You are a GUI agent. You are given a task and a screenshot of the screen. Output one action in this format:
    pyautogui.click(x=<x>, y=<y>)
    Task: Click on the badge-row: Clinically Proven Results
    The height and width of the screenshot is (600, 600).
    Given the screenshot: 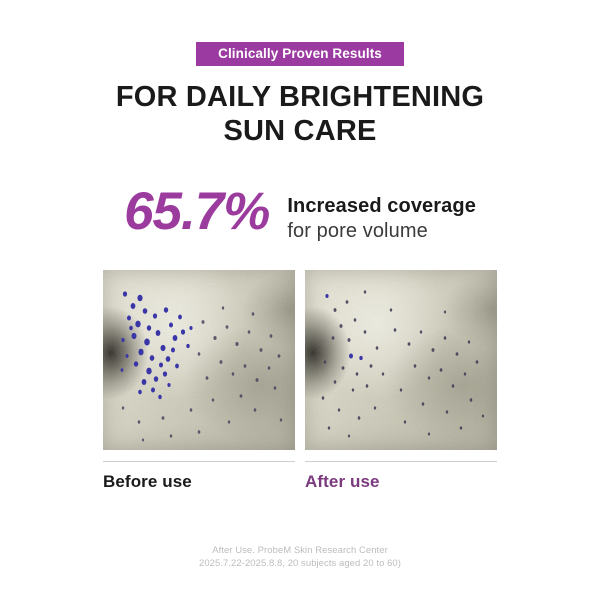 What is the action you would take?
    pyautogui.click(x=300, y=54)
    